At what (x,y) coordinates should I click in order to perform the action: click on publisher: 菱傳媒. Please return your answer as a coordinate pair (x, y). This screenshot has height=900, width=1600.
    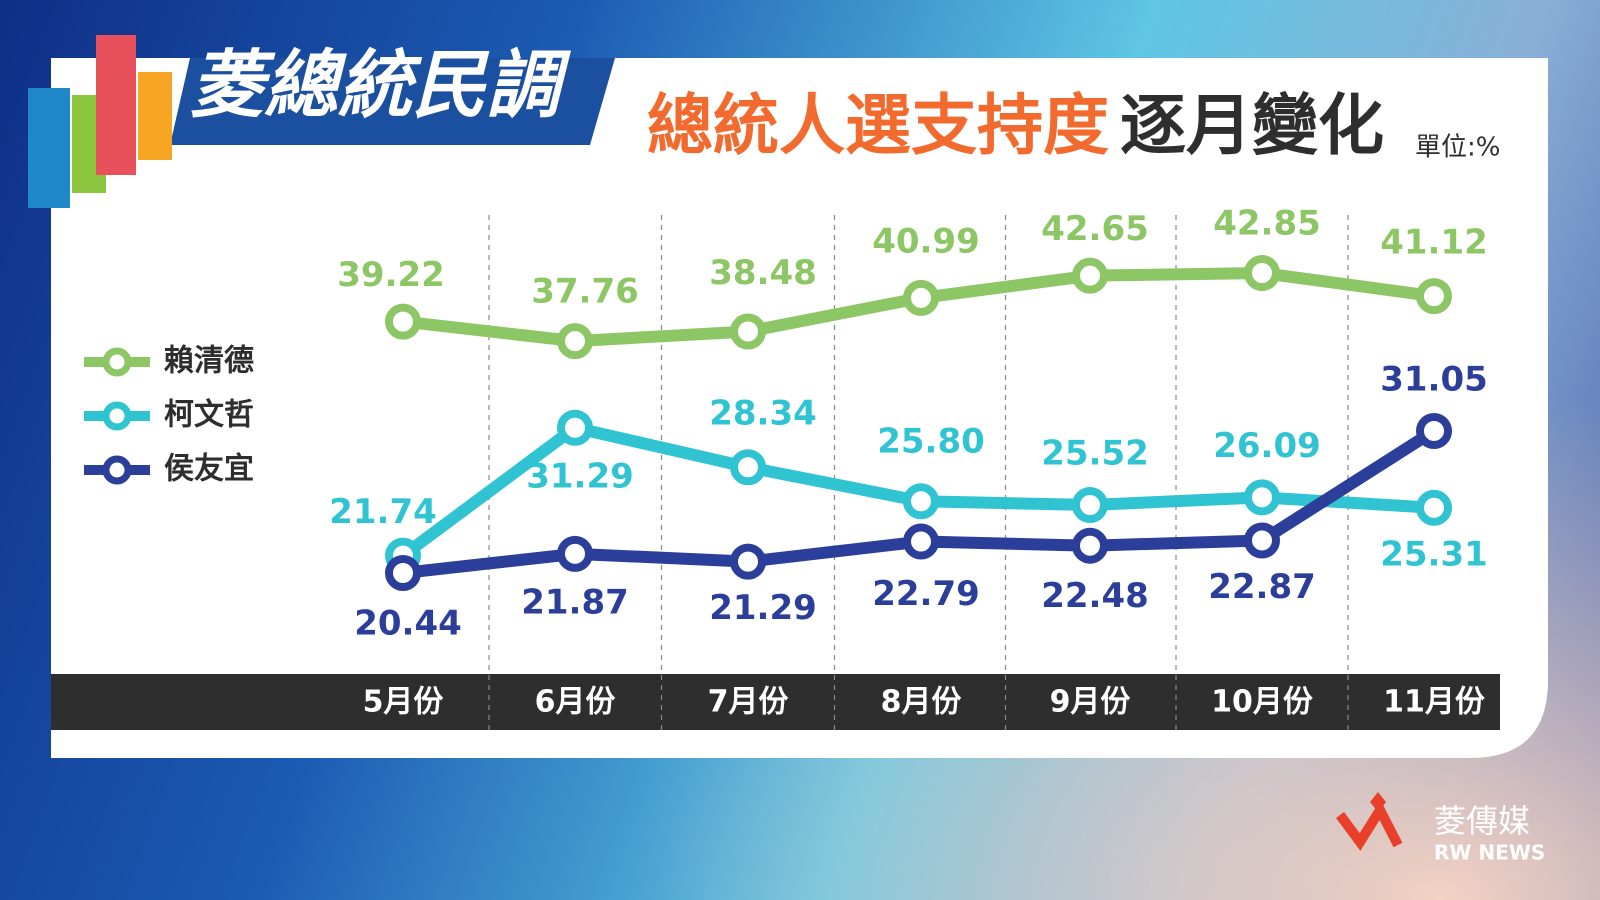
    Looking at the image, I should click on (1482, 821).